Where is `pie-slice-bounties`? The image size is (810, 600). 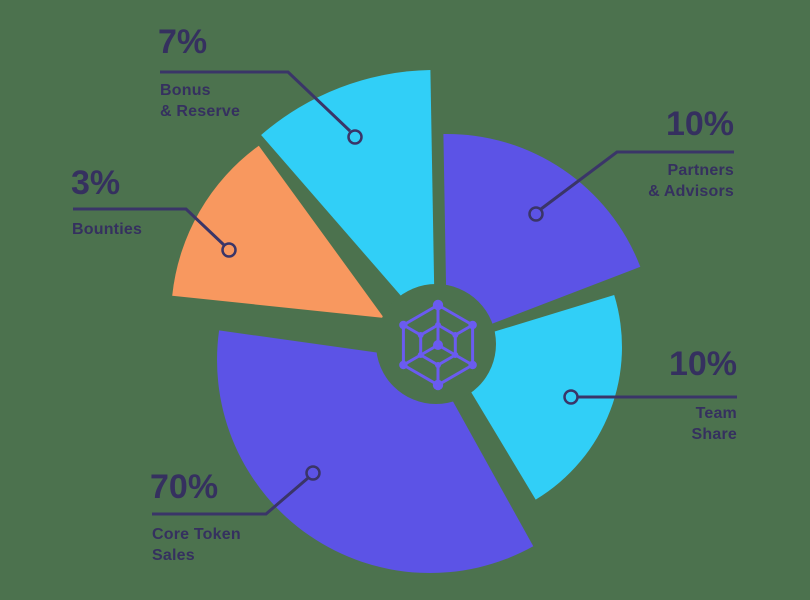
pie-slice-bounties is located at coordinates (278, 231).